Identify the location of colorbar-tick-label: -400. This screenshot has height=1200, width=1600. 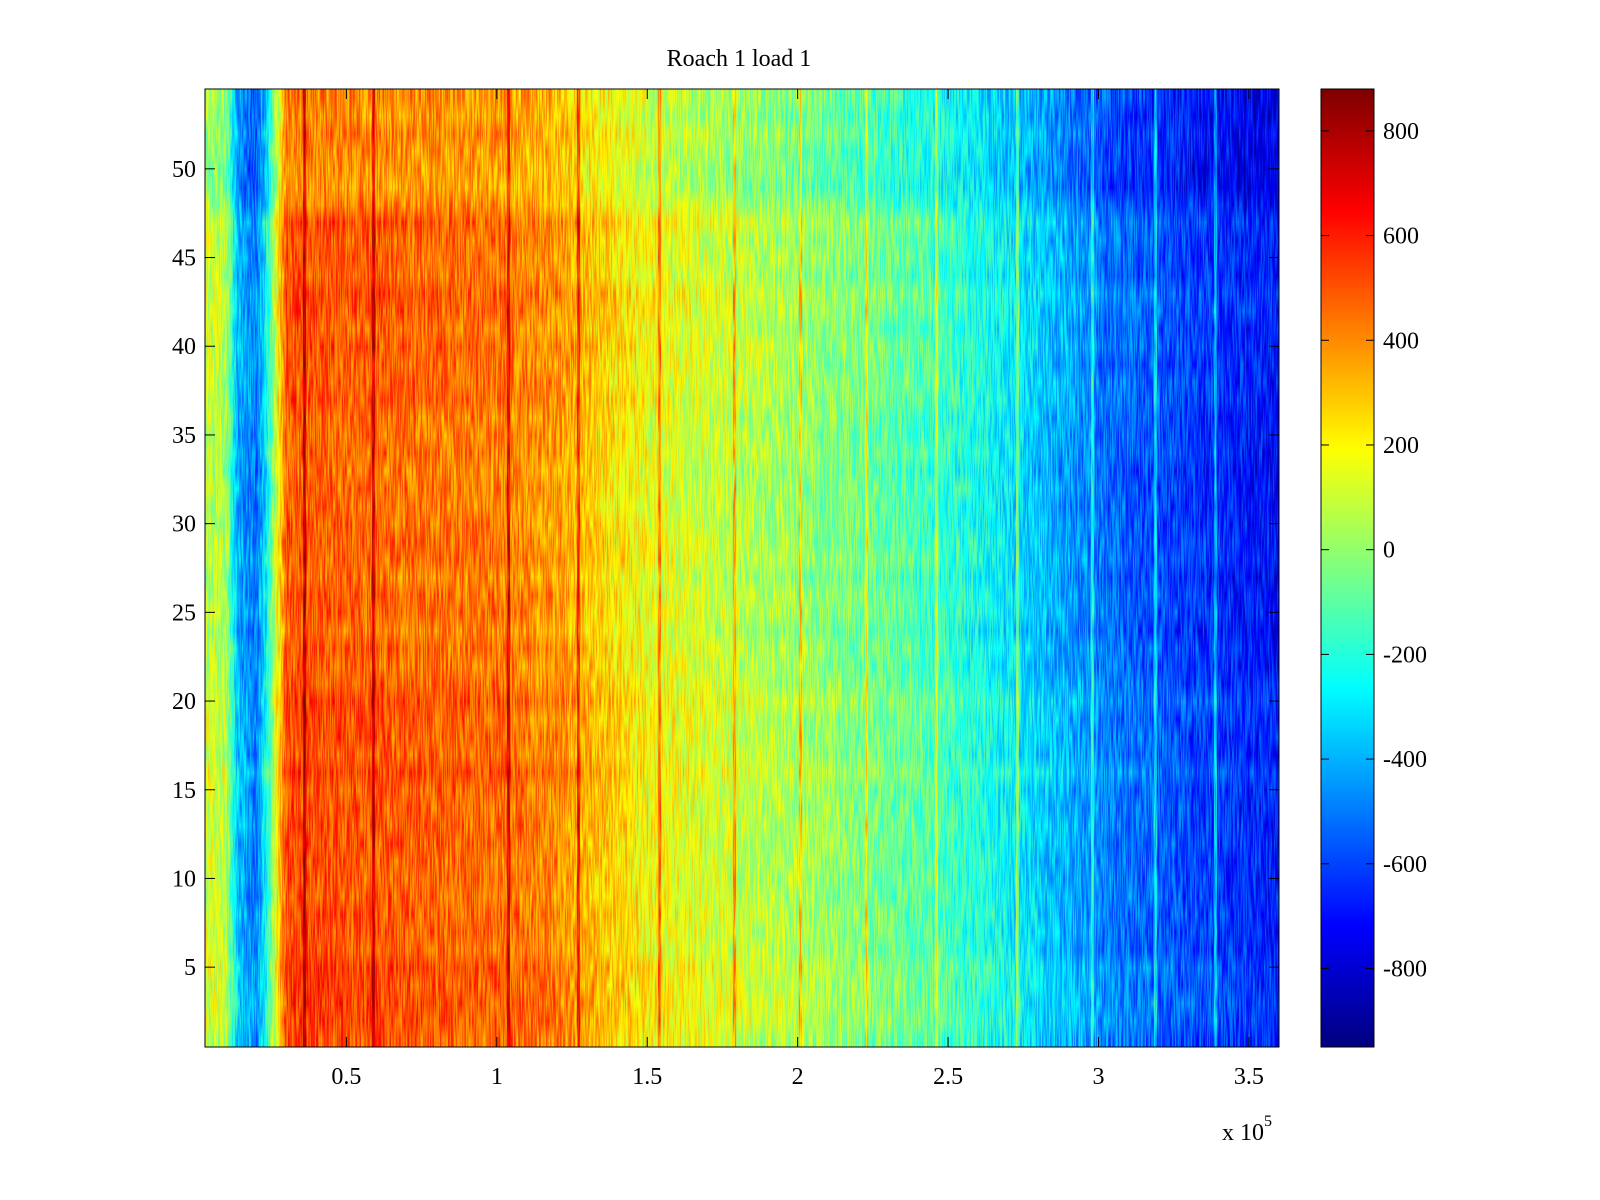
(1405, 760).